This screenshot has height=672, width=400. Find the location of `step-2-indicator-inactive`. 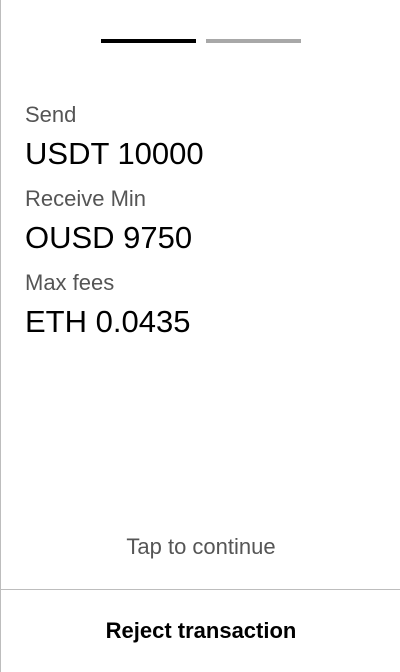

step-2-indicator-inactive is located at coordinates (253, 41).